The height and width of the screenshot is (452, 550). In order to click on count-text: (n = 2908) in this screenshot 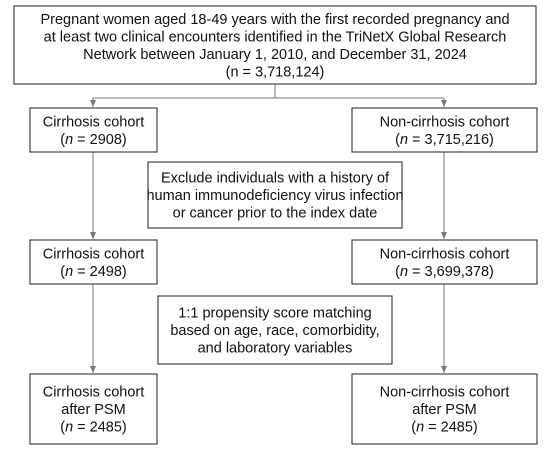, I will do `click(93, 140)`.